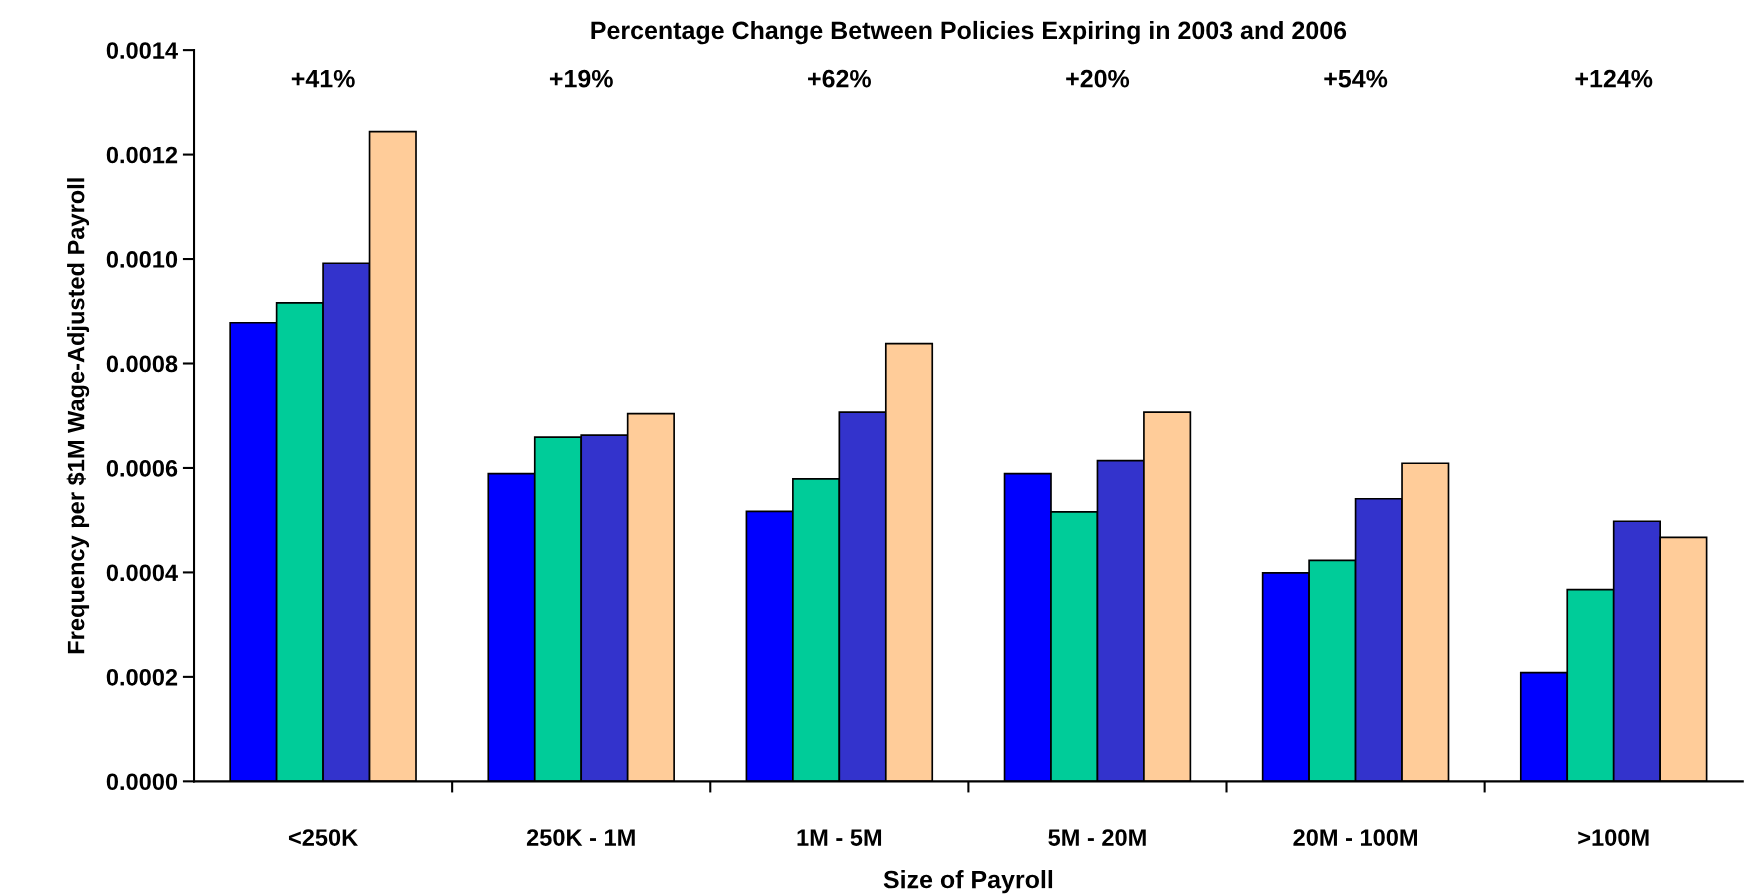 The height and width of the screenshot is (895, 1748). What do you see at coordinates (142, 782) in the screenshot?
I see `y-tick-label: 0.0000` at bounding box center [142, 782].